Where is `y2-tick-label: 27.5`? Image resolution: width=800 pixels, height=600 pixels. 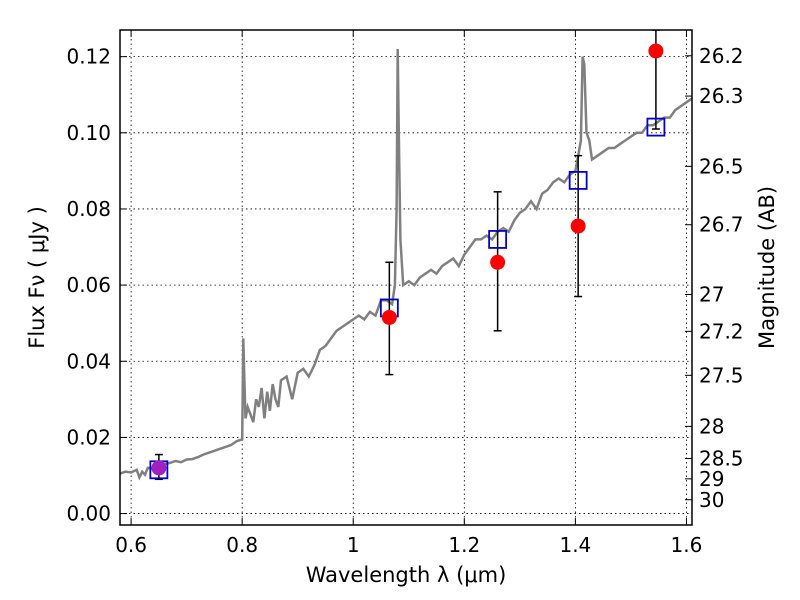 y2-tick-label: 27.5 is located at coordinates (721, 375).